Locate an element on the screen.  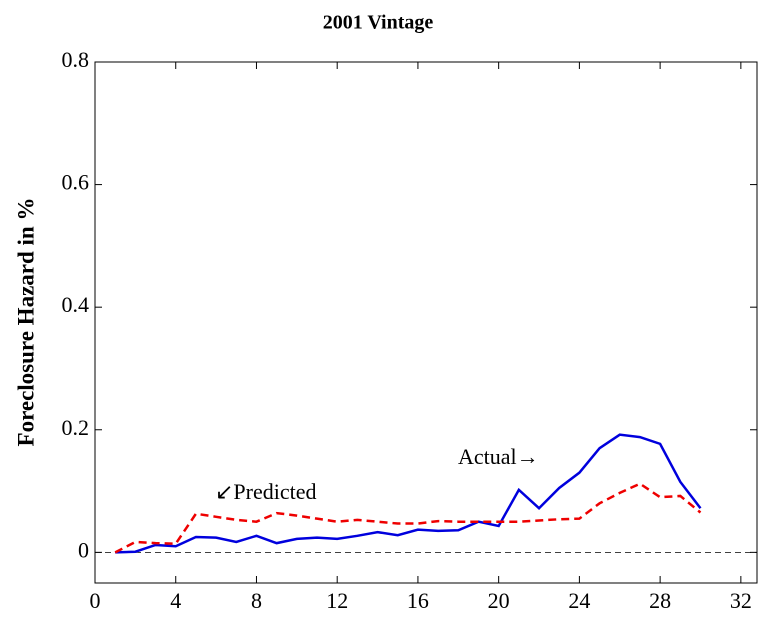
y-tick-label: 0 is located at coordinates (83, 549).